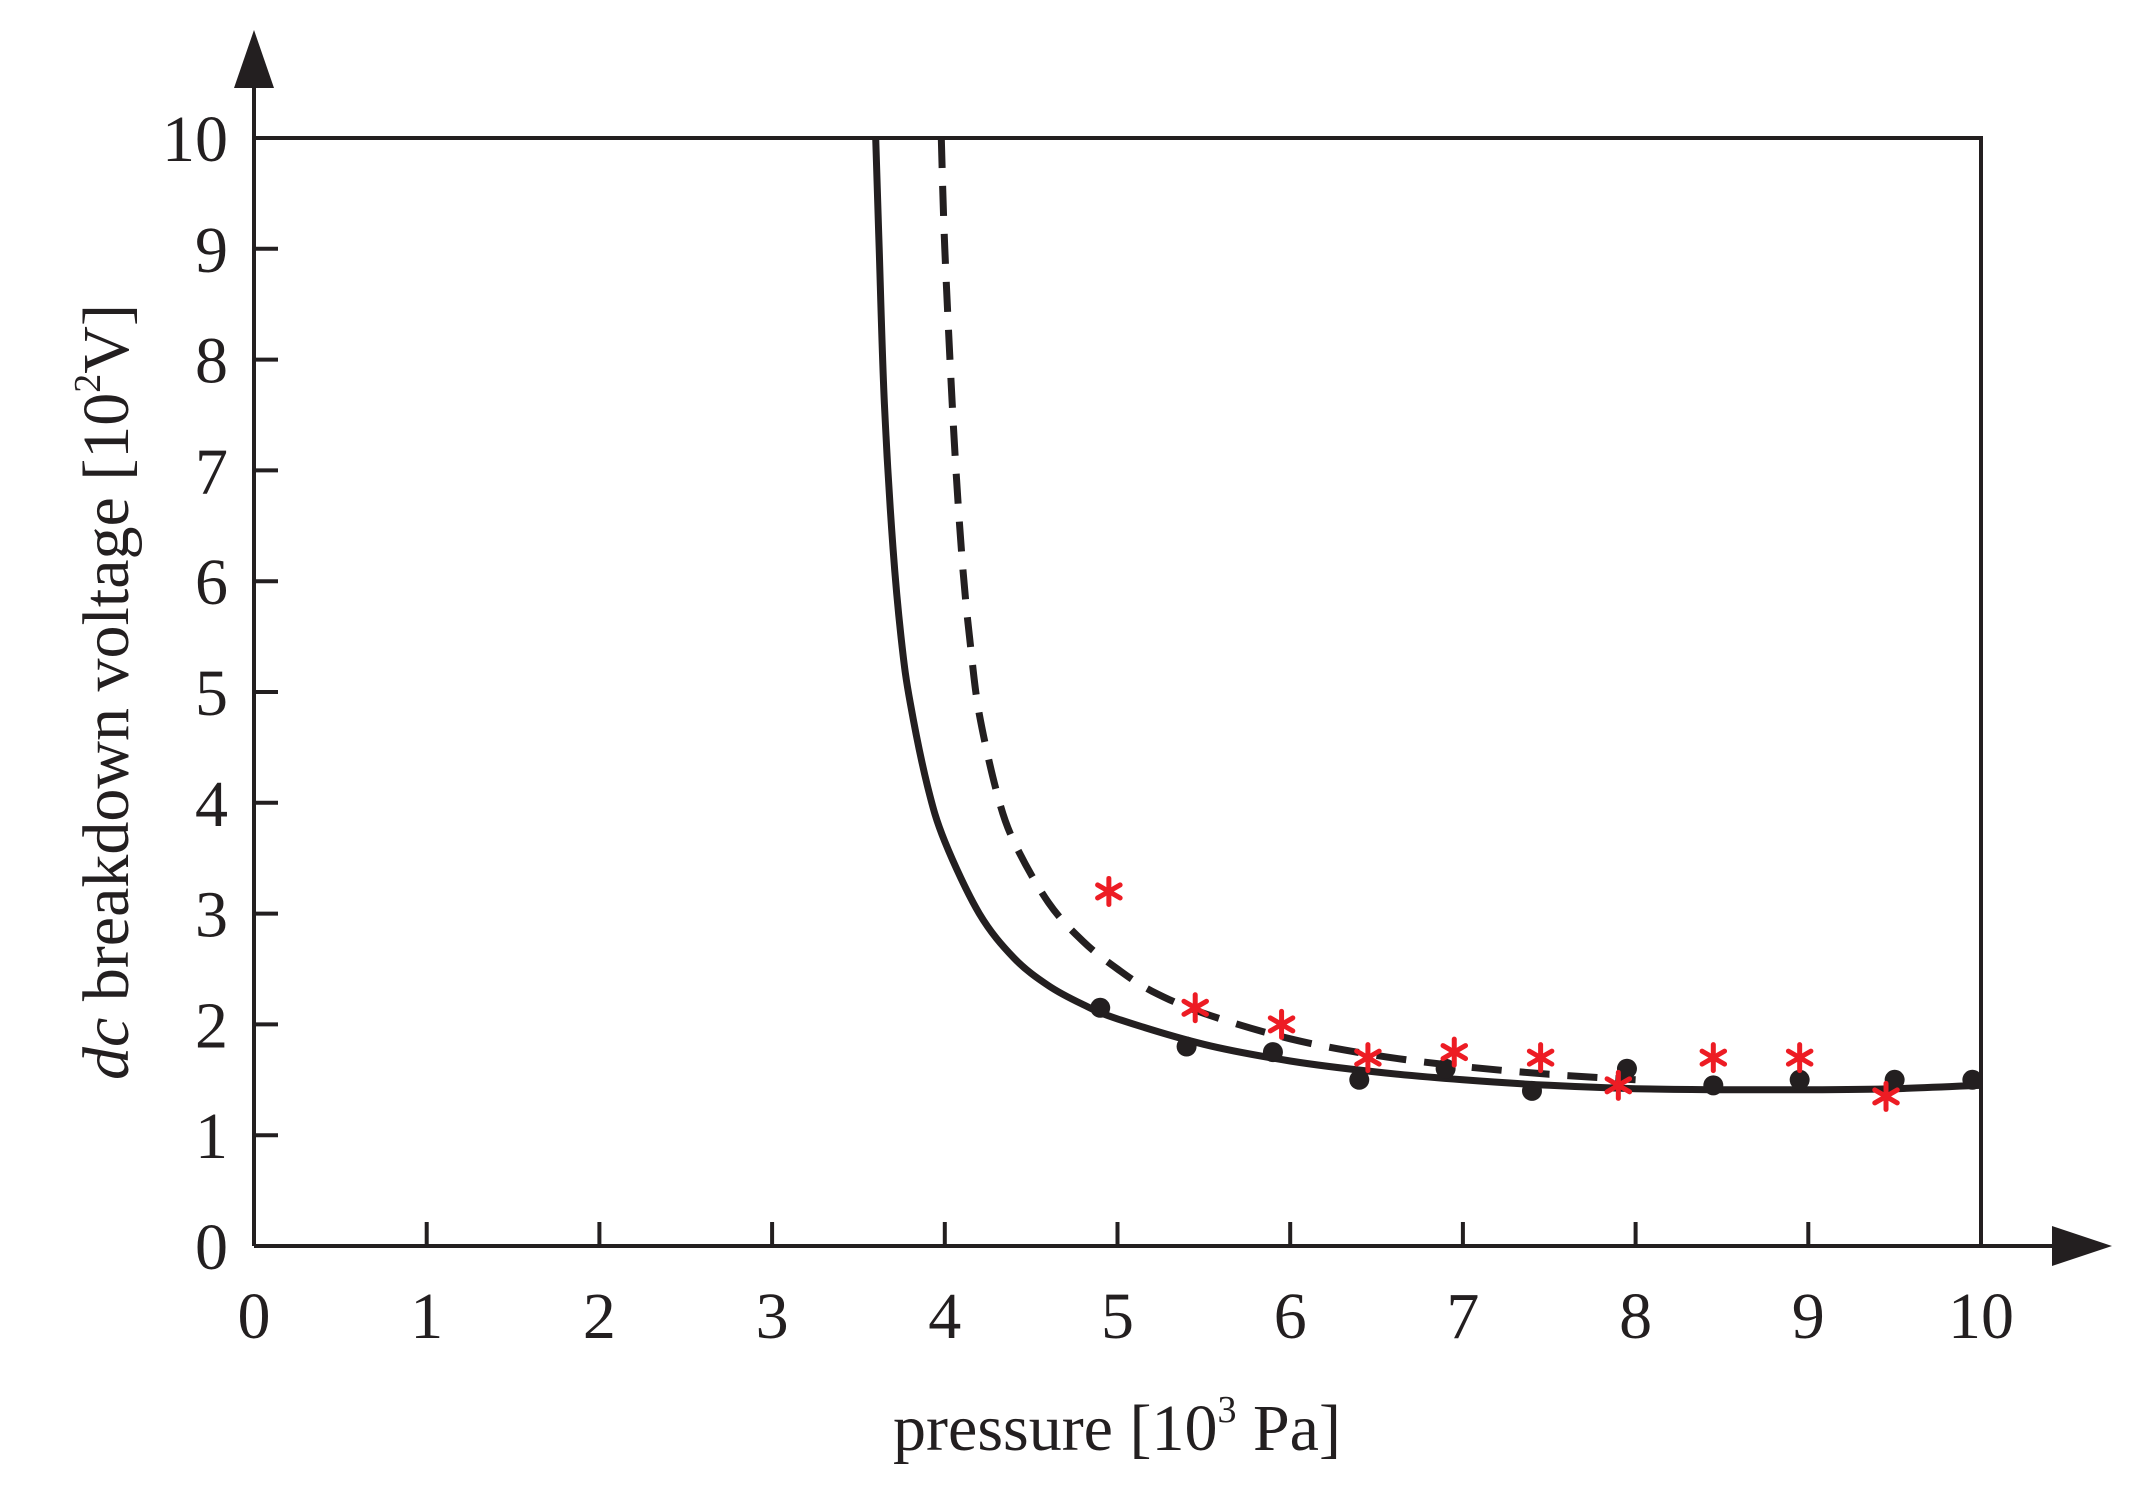 The height and width of the screenshot is (1485, 2139). Describe the element at coordinates (1226, 1410) in the screenshot. I see `x-axis-title-sup: 3` at that location.